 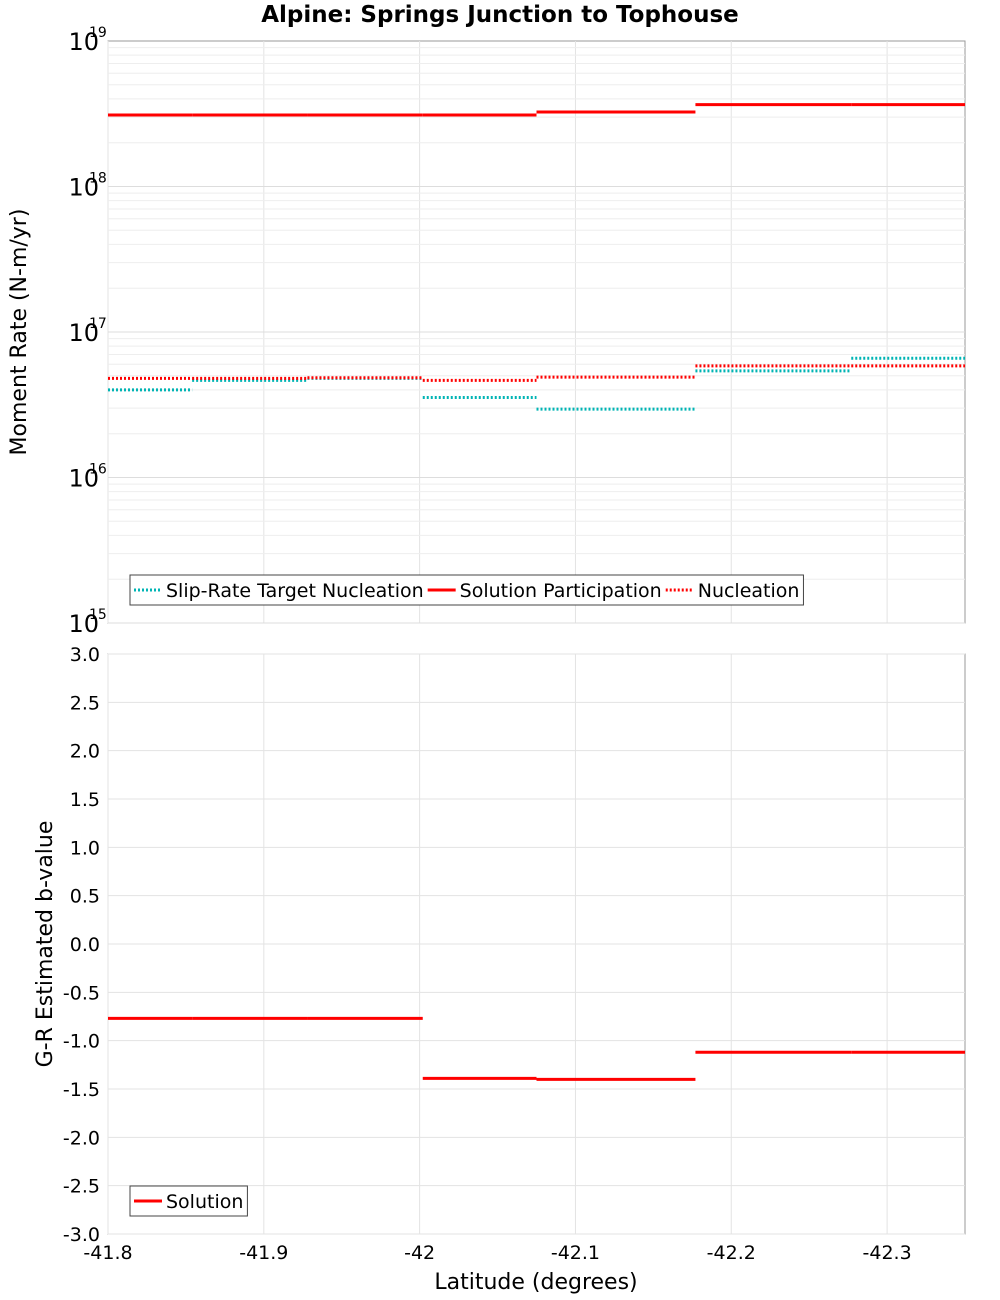 I want to click on series-solution-participation, so click(x=536, y=110).